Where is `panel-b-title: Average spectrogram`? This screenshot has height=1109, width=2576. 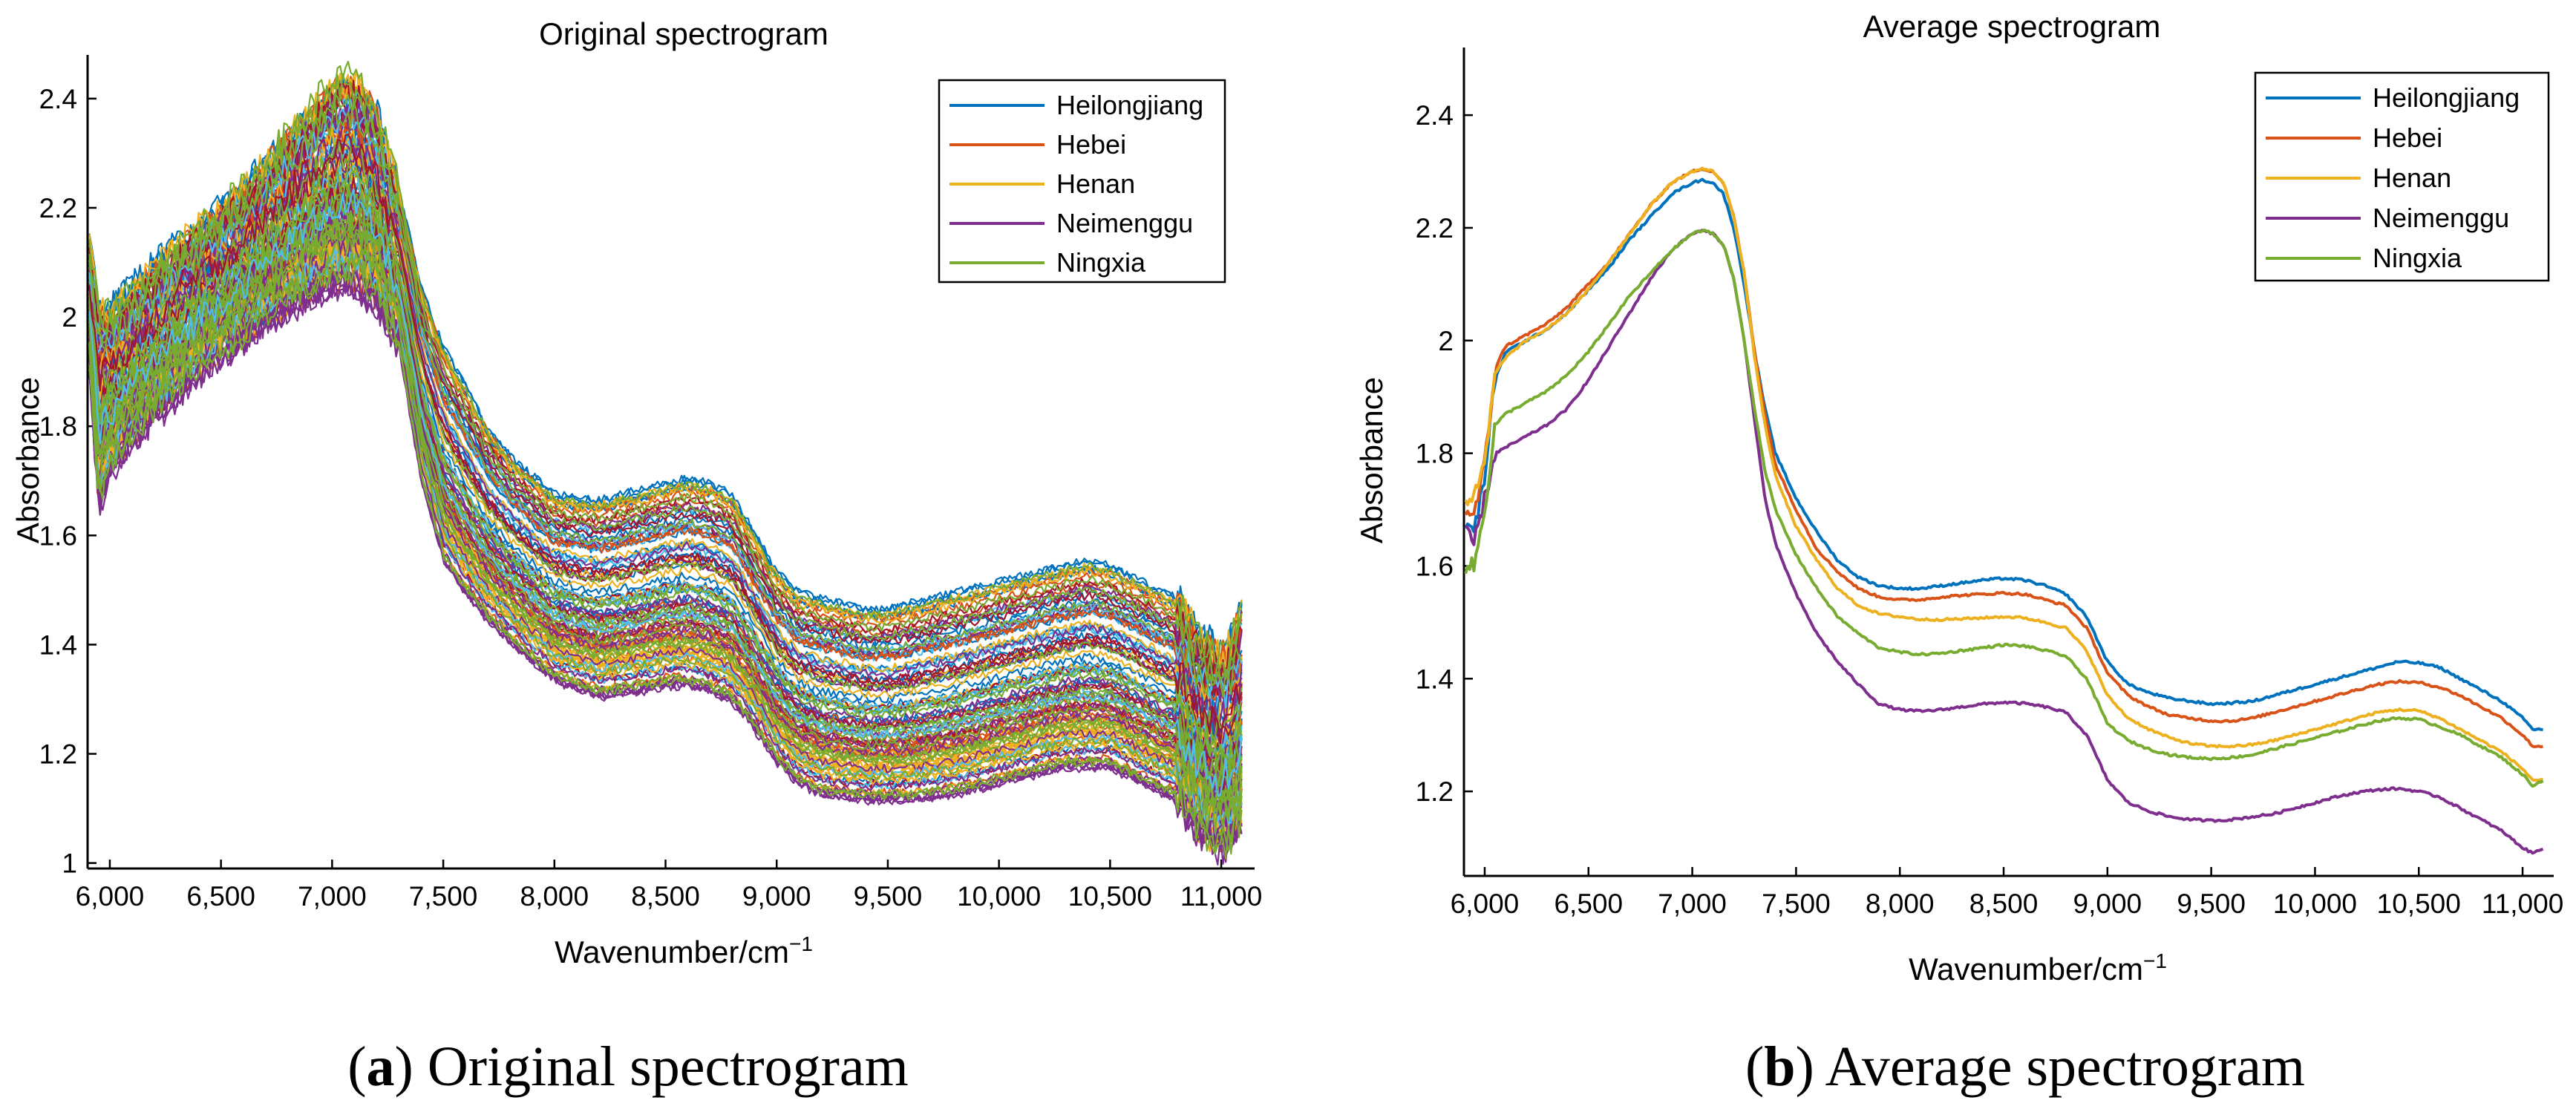 panel-b-title: Average spectrogram is located at coordinates (2012, 26).